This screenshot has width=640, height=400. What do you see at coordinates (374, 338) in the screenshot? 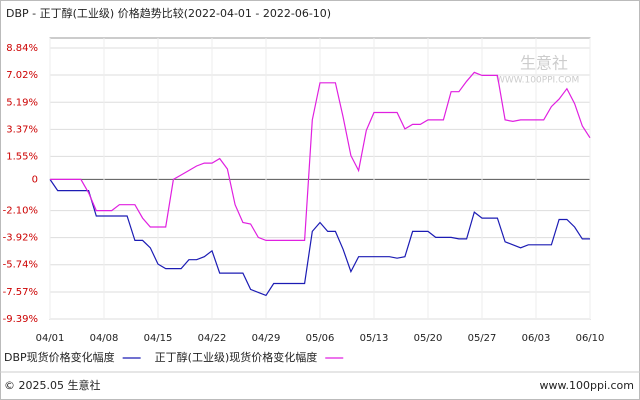
I see `x-tick-label: 05/13` at bounding box center [374, 338].